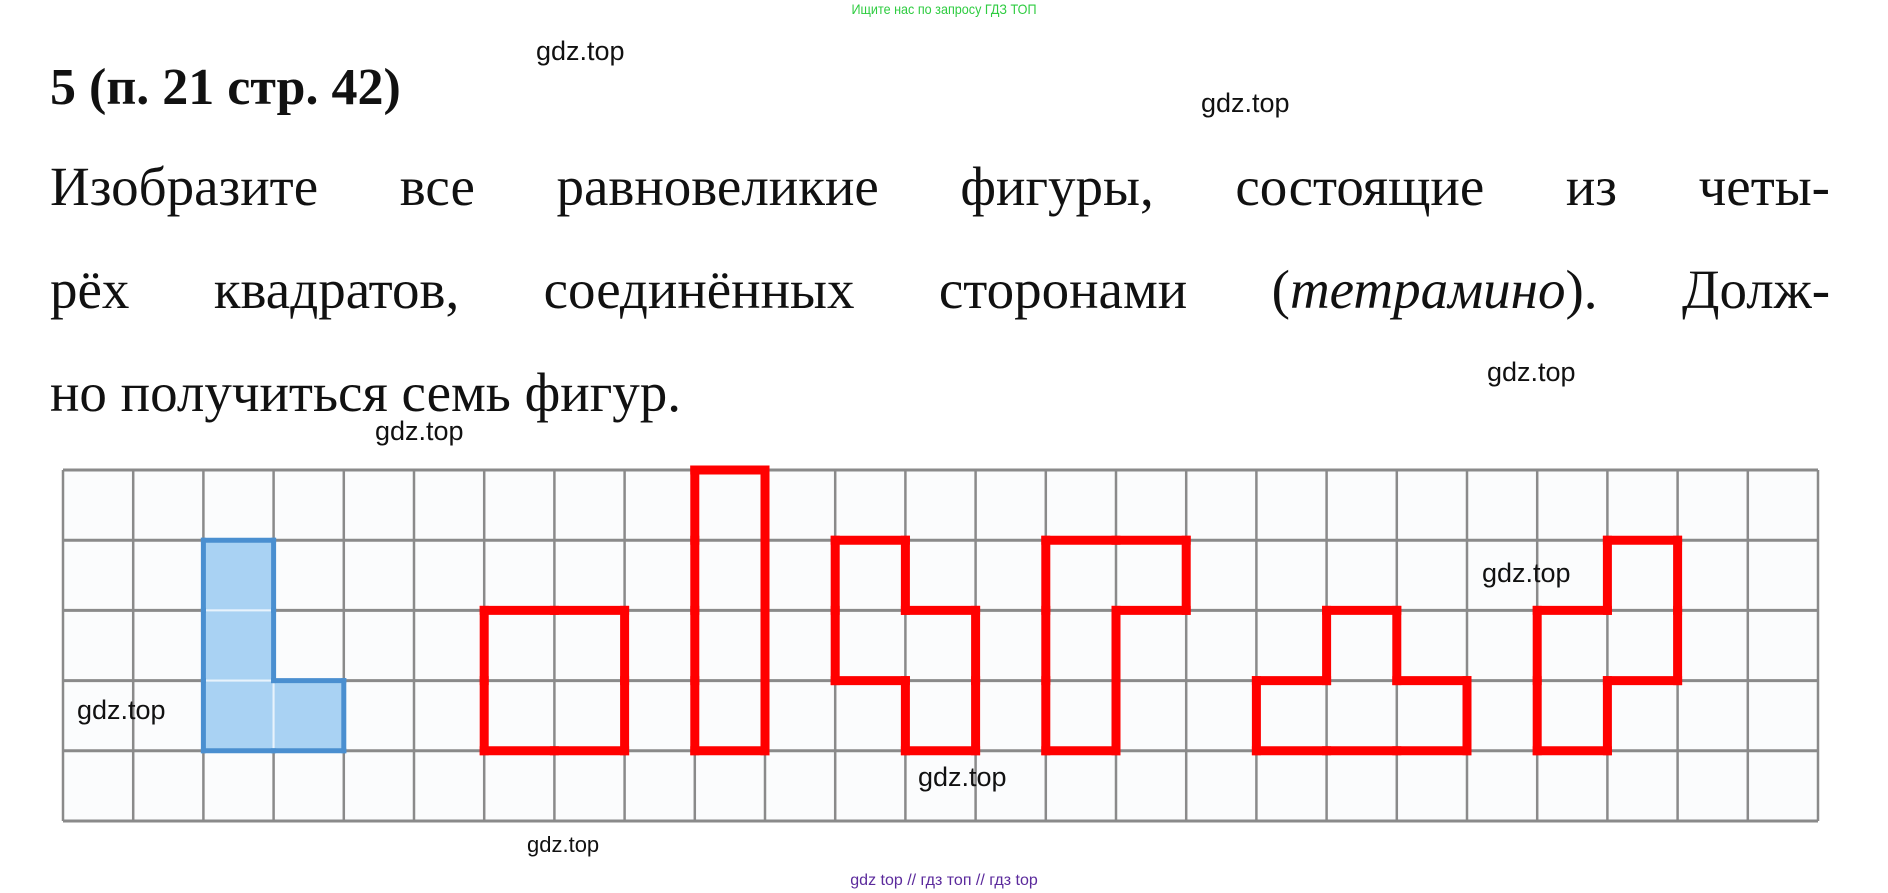  Describe the element at coordinates (905, 645) in the screenshot. I see `s-tetromino` at that location.